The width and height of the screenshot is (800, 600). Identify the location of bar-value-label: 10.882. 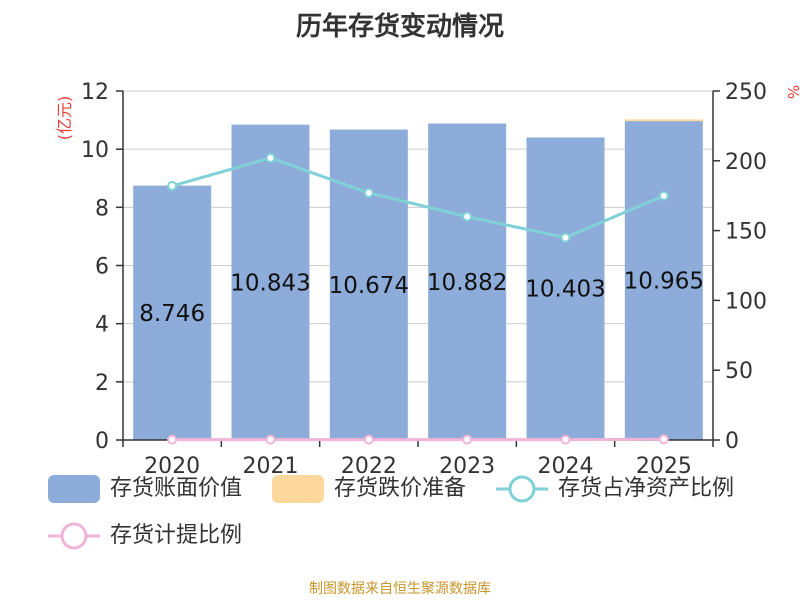
(467, 283).